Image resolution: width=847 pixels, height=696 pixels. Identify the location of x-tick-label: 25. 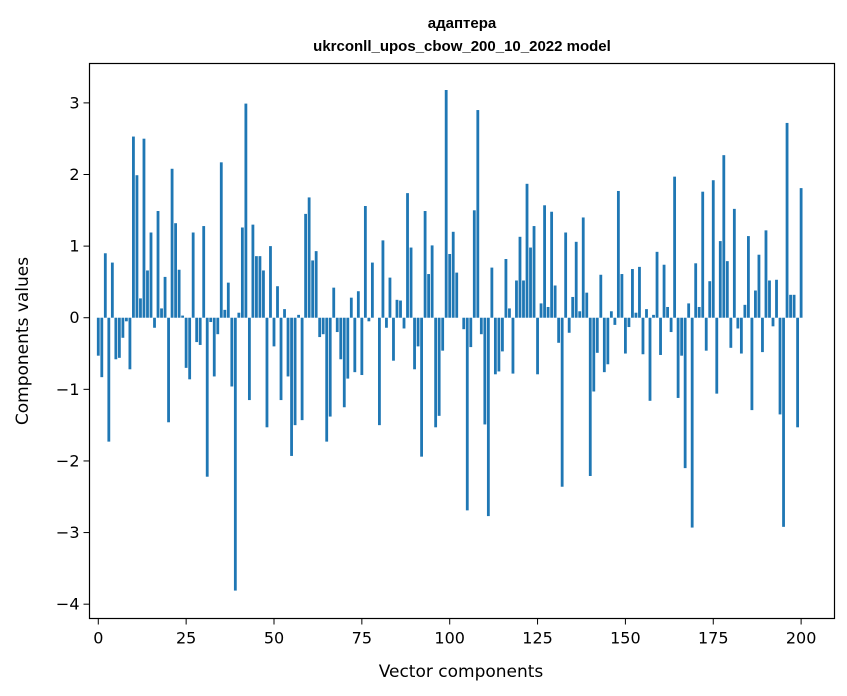
(186, 638).